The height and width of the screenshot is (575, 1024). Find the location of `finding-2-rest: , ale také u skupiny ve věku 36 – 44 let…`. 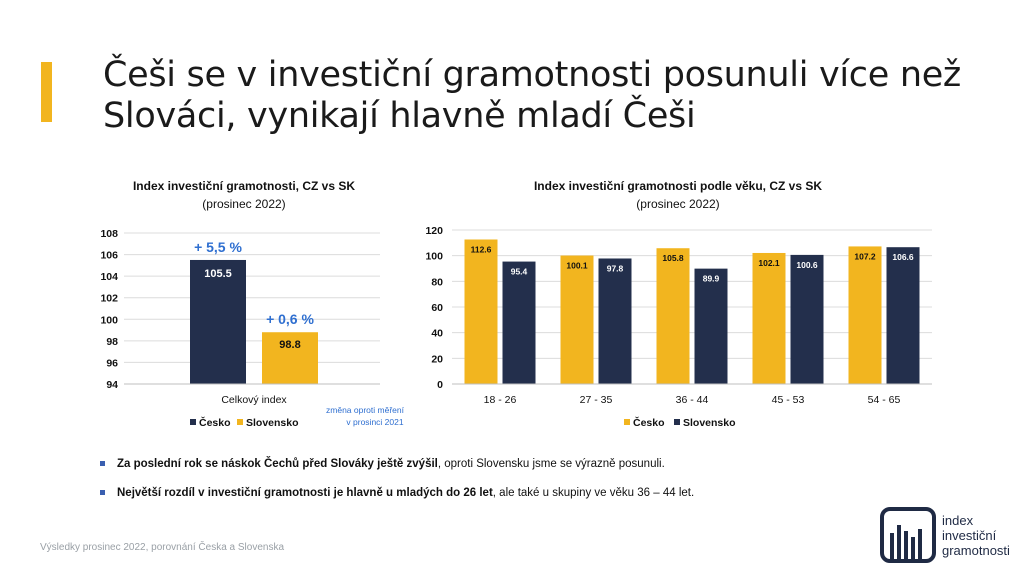

finding-2-rest: , ale také u skupiny ve věku 36 – 44 let… is located at coordinates (593, 493).